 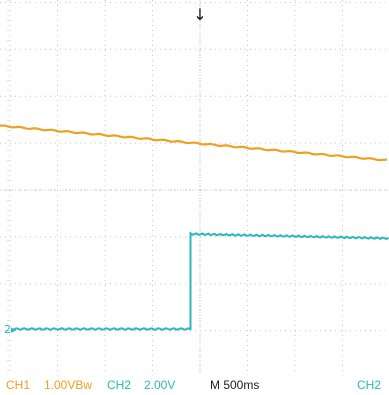 I want to click on ch2-label: CH2, so click(x=119, y=385).